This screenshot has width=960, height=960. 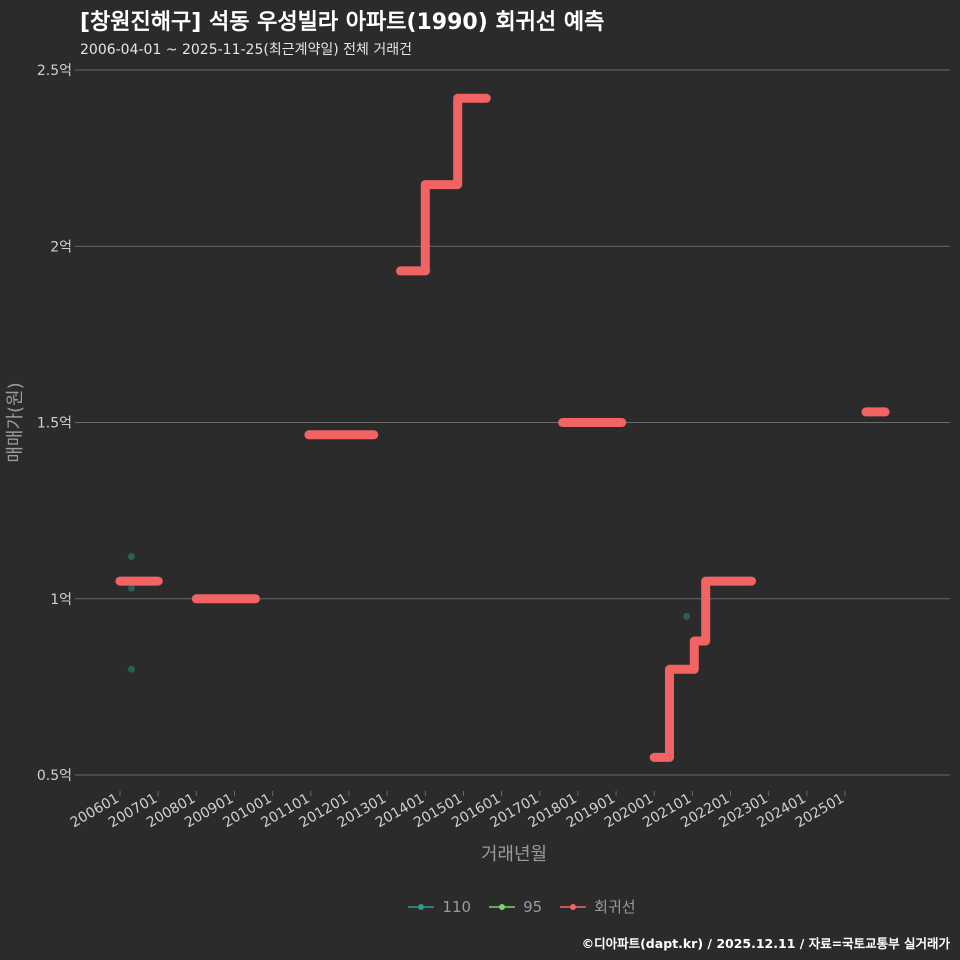 What do you see at coordinates (54, 71) in the screenshot?
I see `y-tick-label: 2.5억` at bounding box center [54, 71].